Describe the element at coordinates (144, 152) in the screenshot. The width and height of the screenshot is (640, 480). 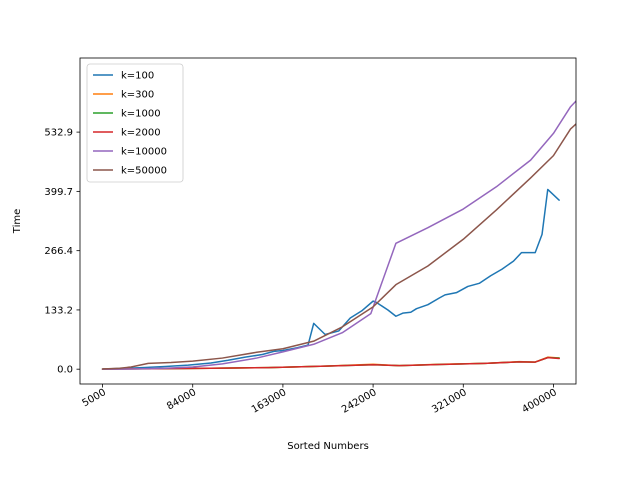
I see `legend-label: k=10000` at that location.